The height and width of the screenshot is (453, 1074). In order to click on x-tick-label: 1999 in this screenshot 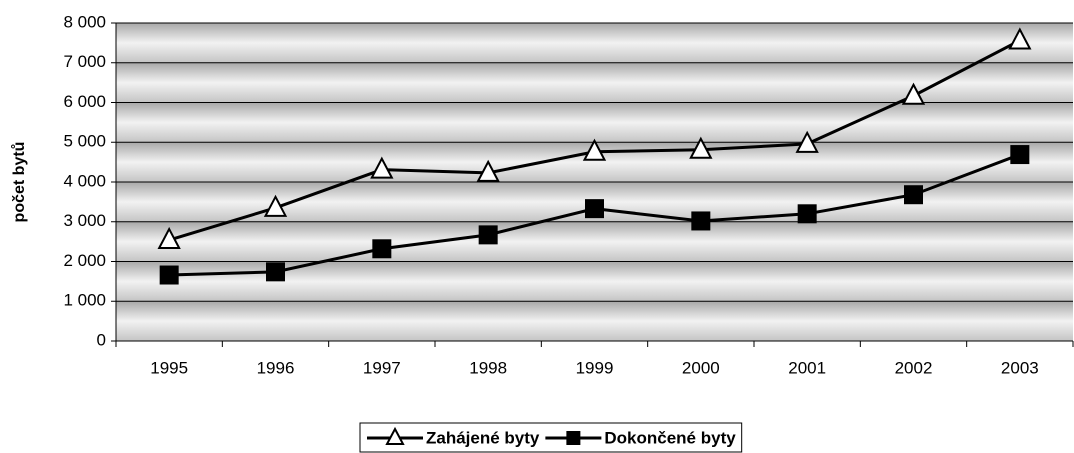, I will do `click(595, 367)`.